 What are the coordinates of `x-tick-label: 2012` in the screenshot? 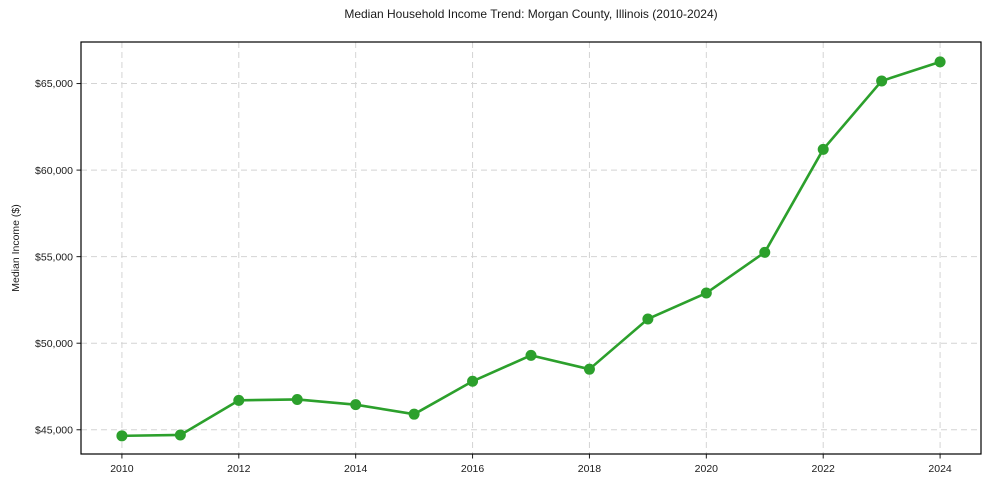 It's located at (239, 469).